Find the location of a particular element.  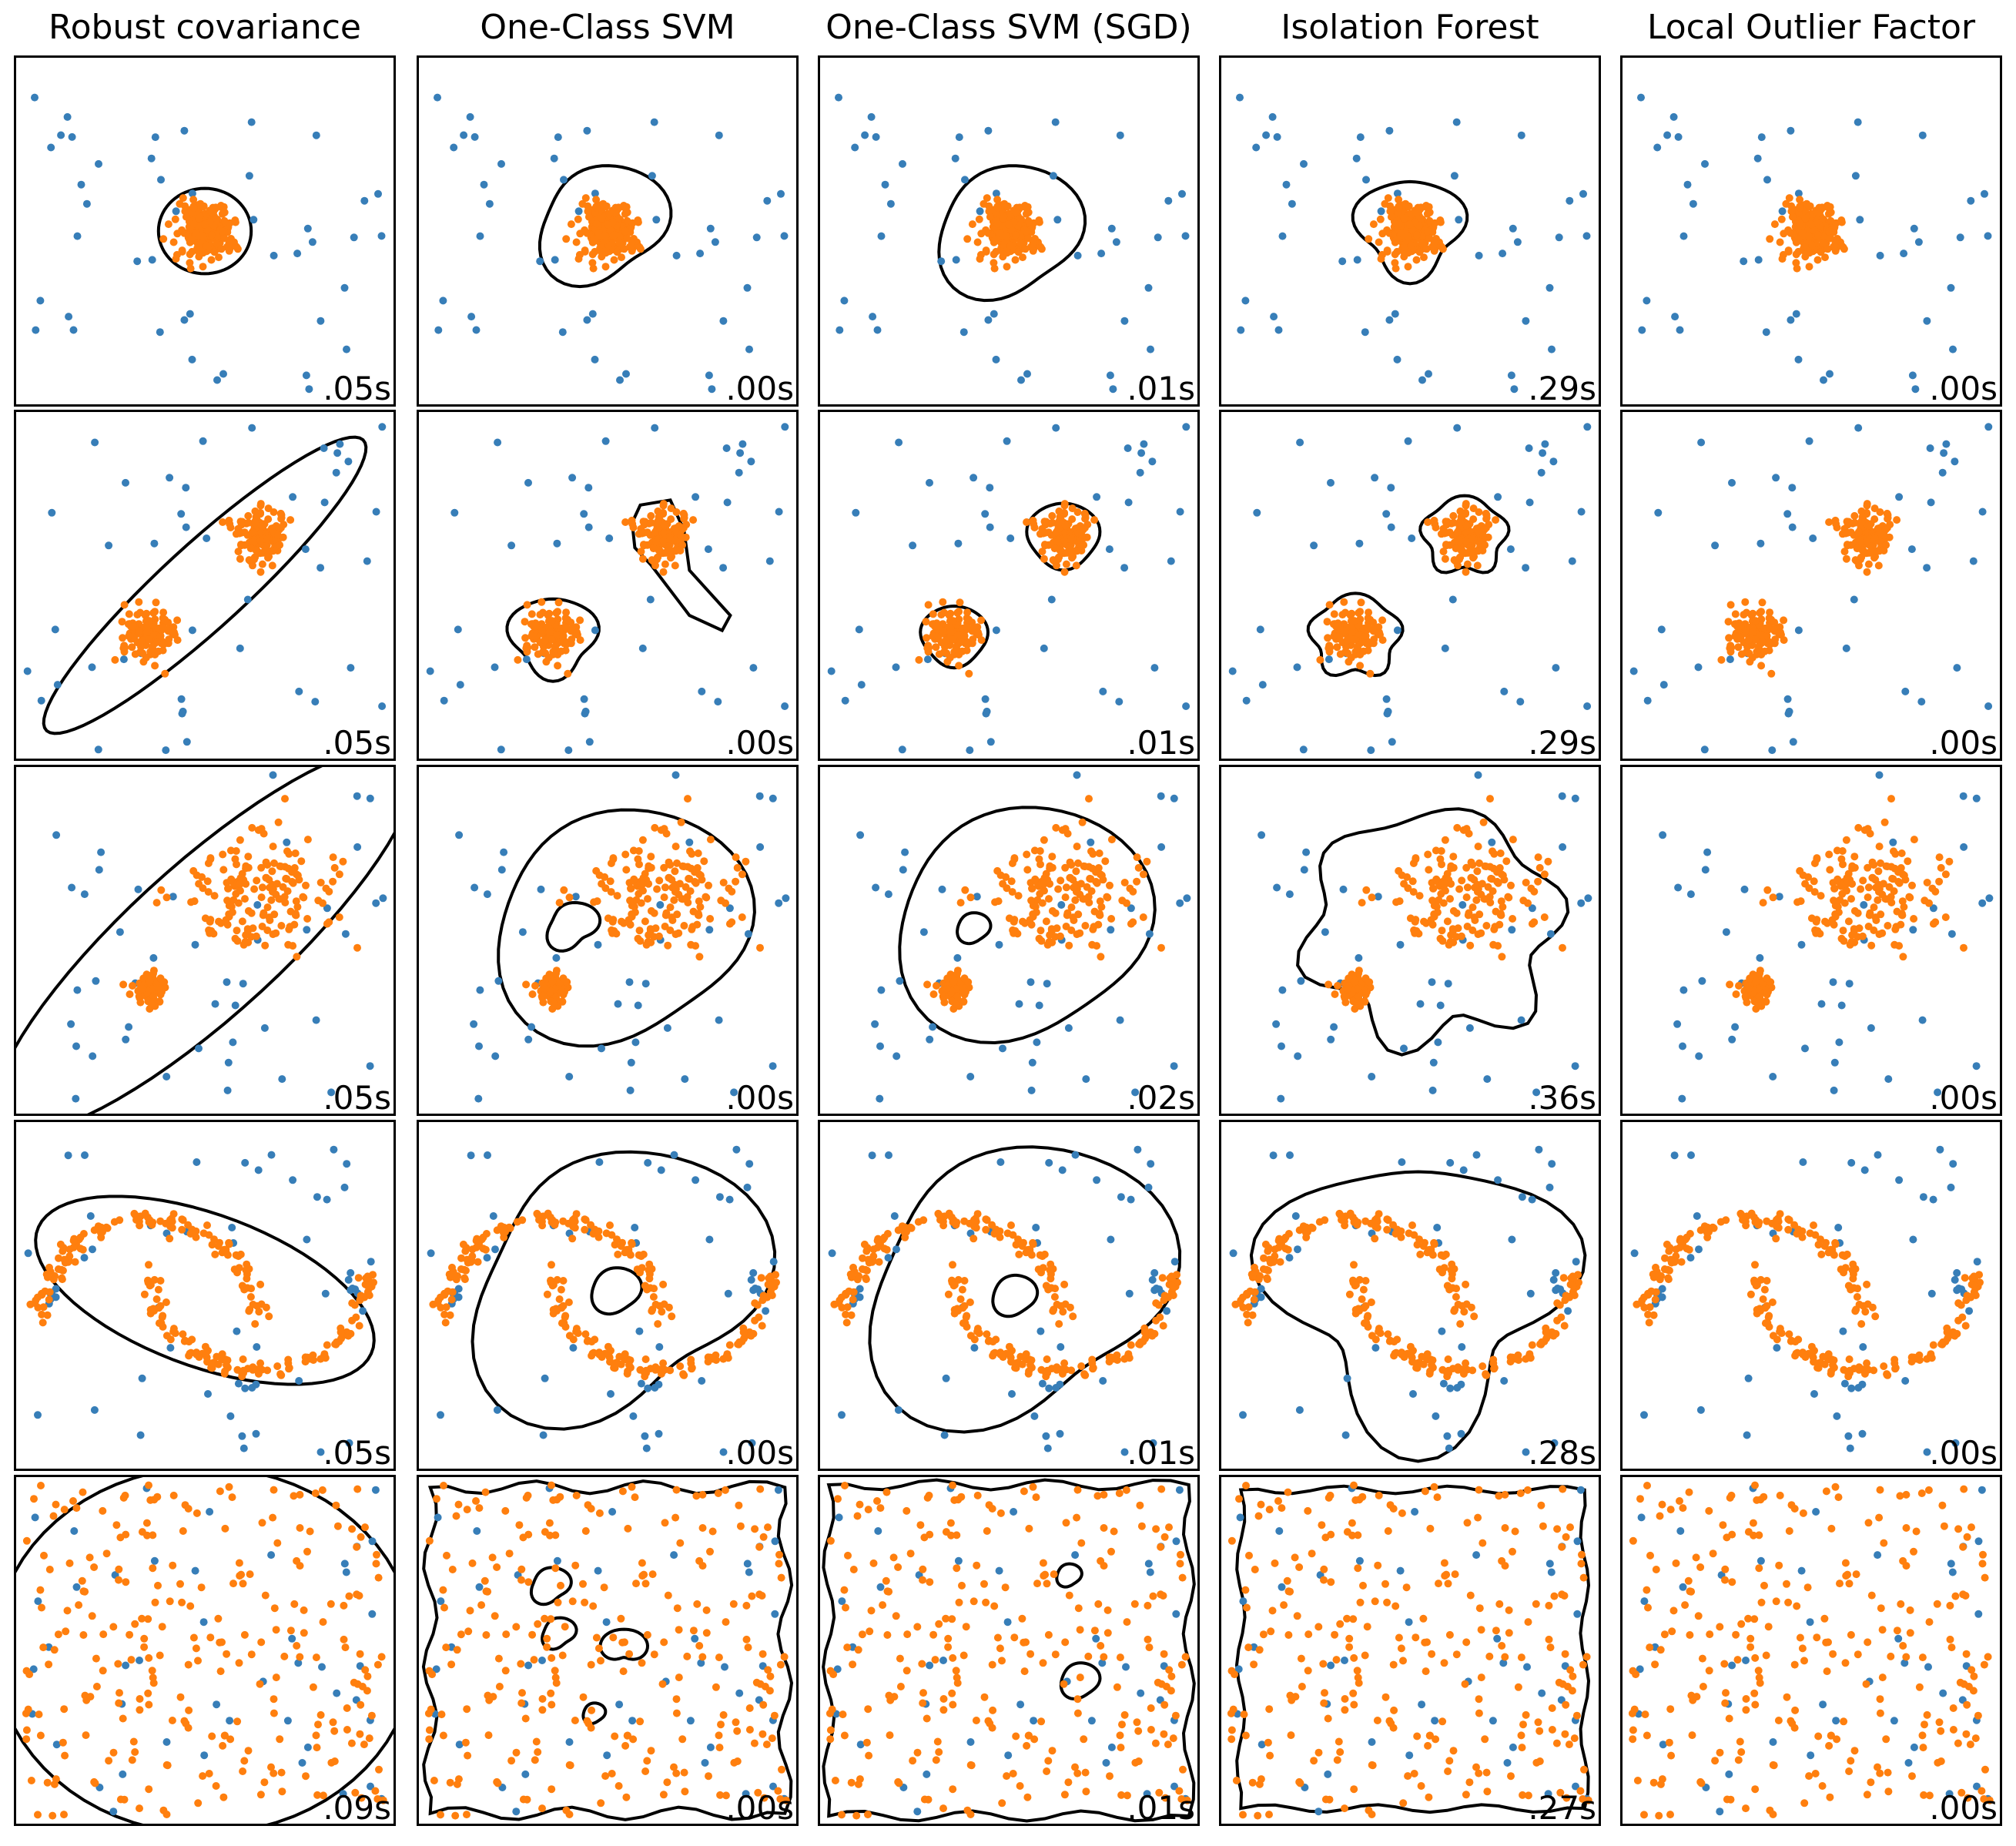

fit-time-label: .00s is located at coordinates (759, 743).